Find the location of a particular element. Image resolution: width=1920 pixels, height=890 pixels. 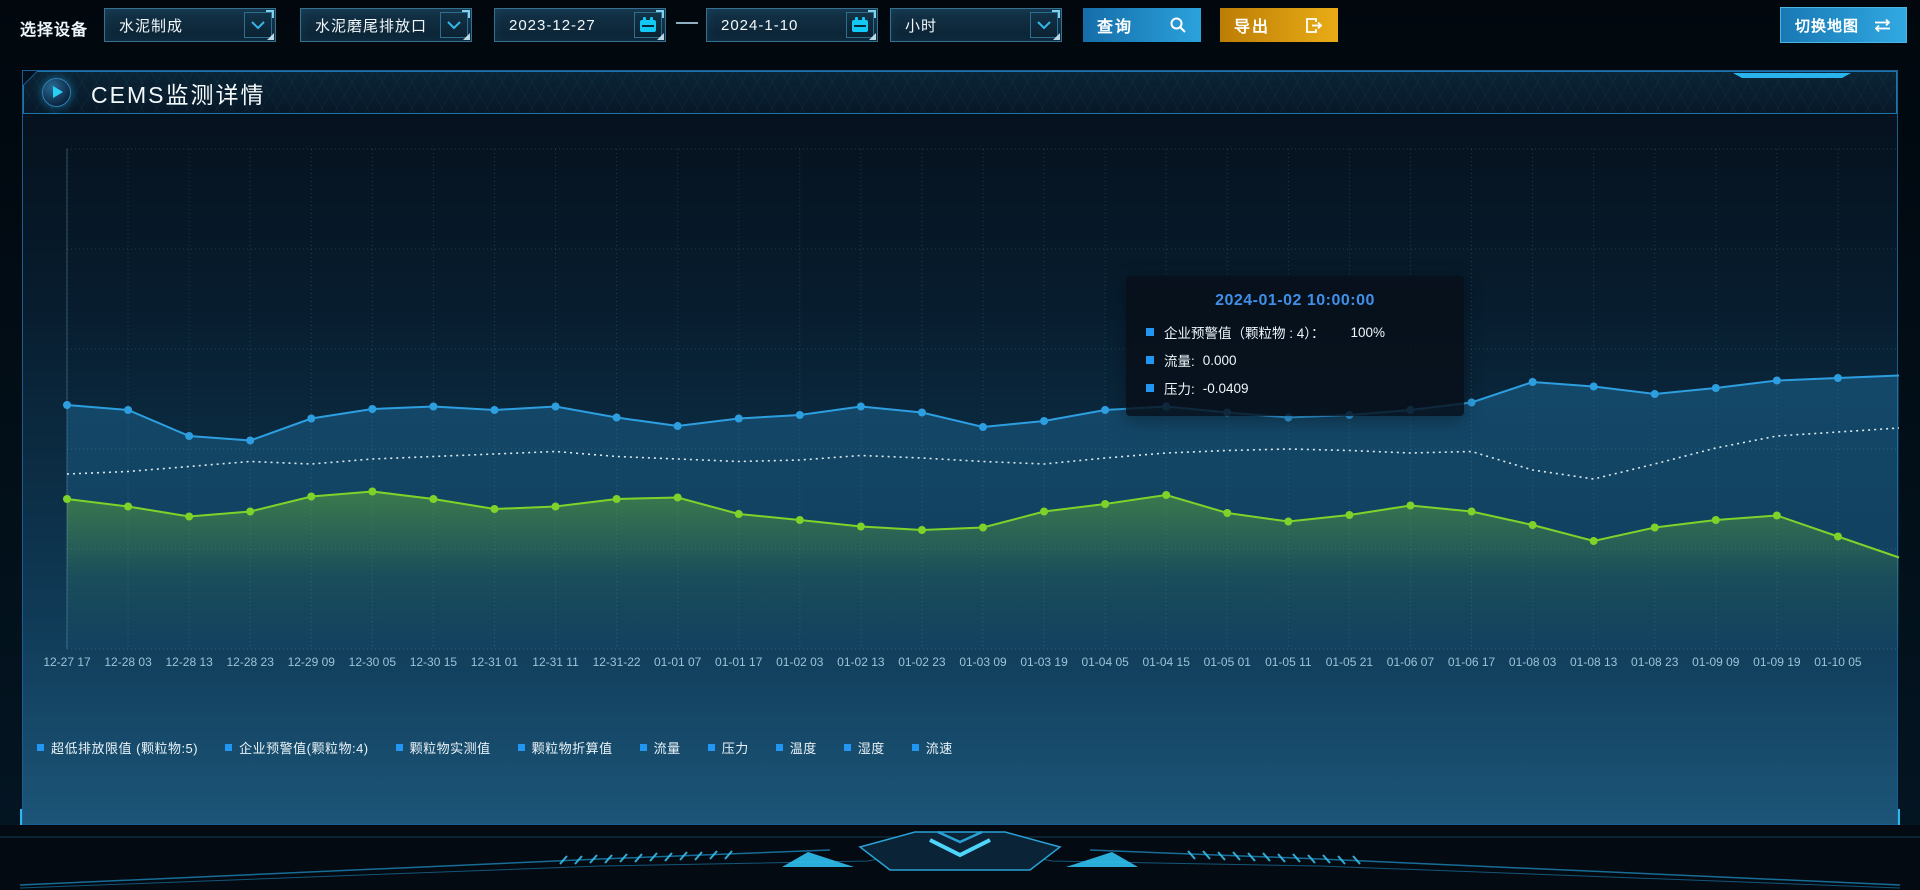

legend-item: 颗粒物实测值 is located at coordinates (443, 747).